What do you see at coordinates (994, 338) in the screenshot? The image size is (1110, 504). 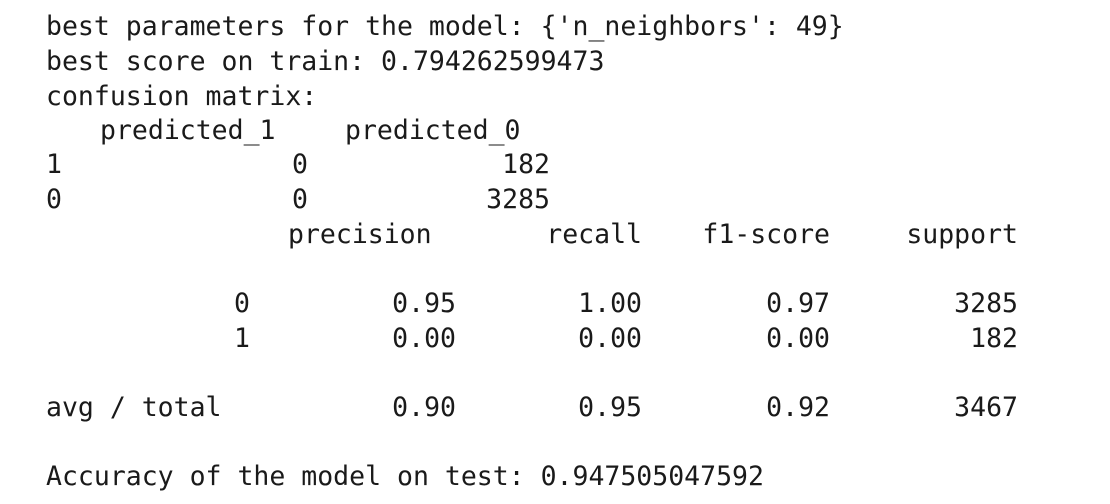 I see `report-support: 182` at bounding box center [994, 338].